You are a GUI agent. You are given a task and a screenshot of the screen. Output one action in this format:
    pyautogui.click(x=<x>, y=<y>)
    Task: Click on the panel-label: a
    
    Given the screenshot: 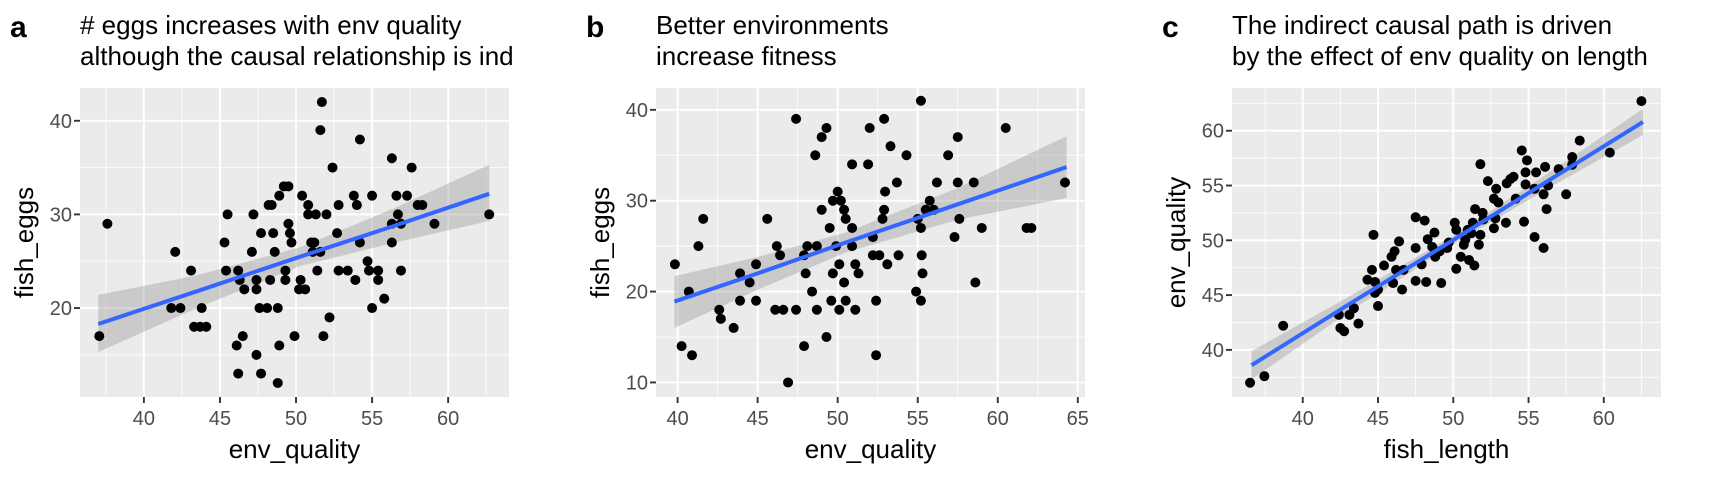 What is the action you would take?
    pyautogui.click(x=18, y=27)
    